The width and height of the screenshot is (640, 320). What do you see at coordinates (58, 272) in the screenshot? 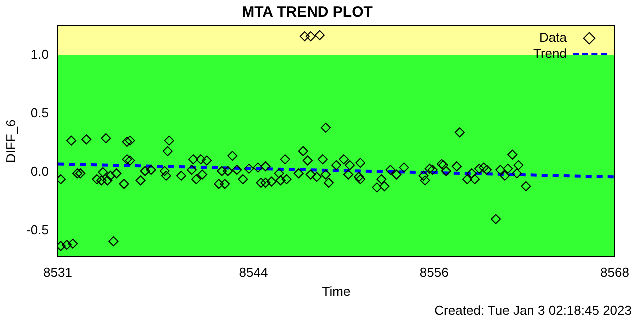
I see `x-tick-label: 8531` at bounding box center [58, 272].